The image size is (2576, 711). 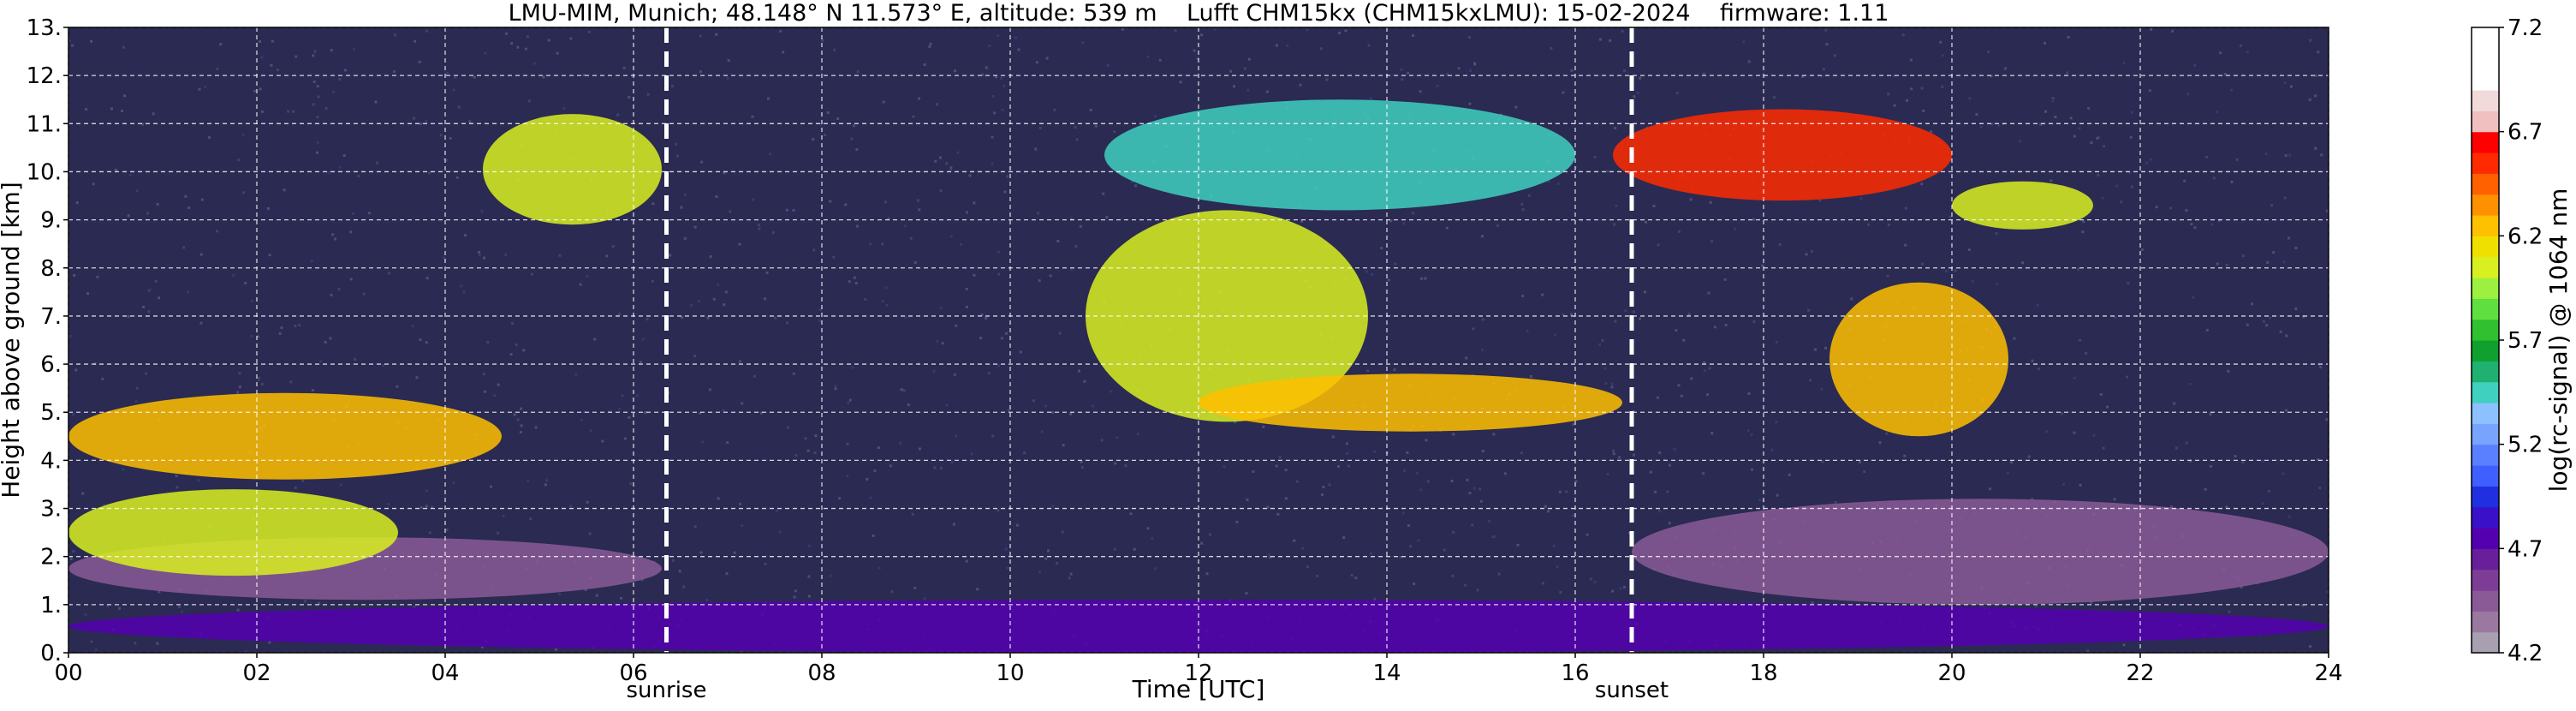 I want to click on colorbar-label: log(rc-signal) @ 1064 nm, so click(x=2558, y=341).